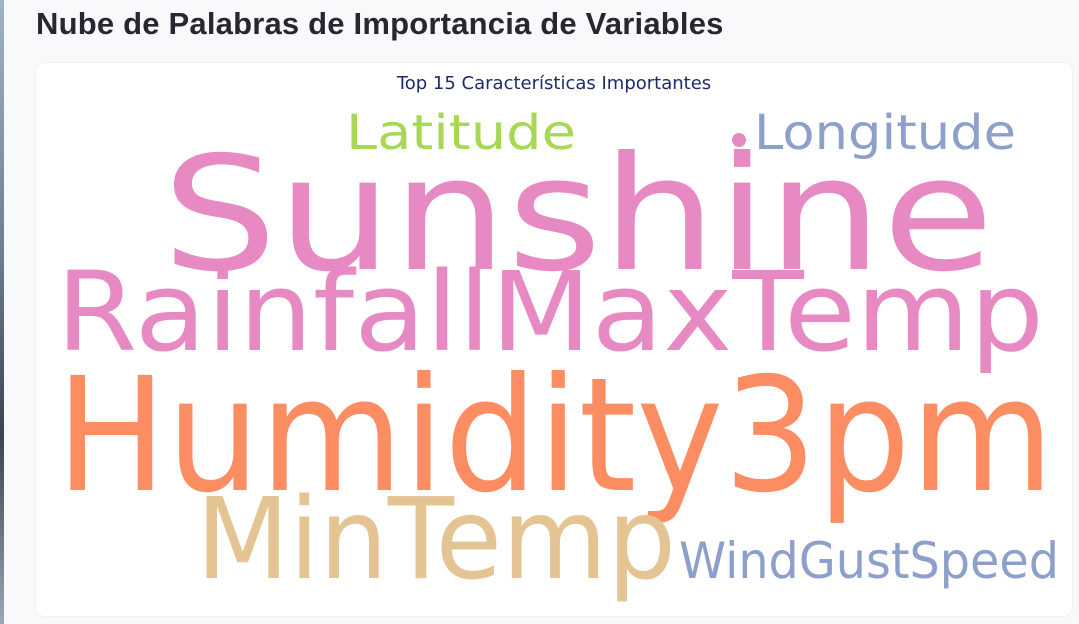 The height and width of the screenshot is (624, 1079). Describe the element at coordinates (869, 561) in the screenshot. I see `word-windgustspeed: WindGustSpeed` at that location.